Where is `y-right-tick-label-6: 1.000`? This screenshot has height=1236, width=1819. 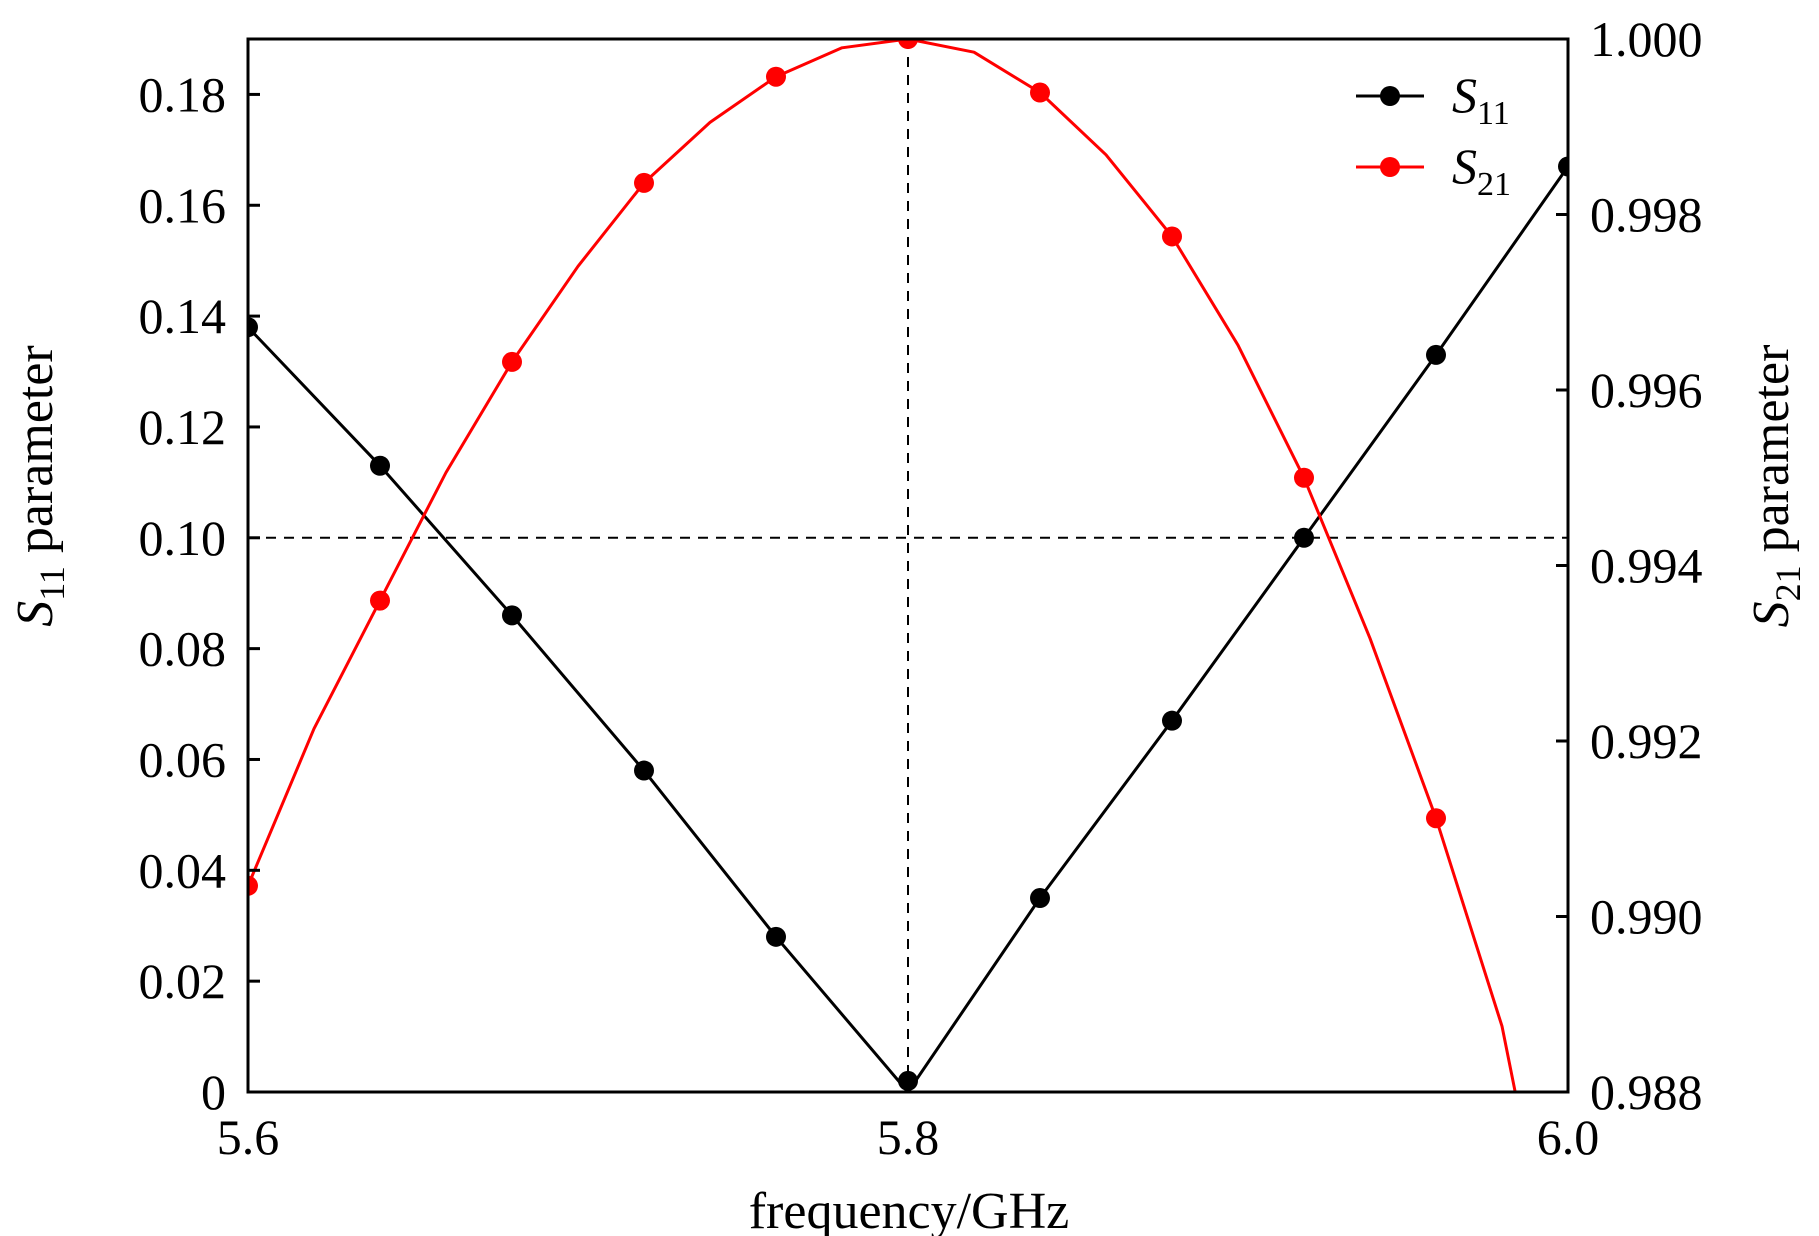
y-right-tick-label-6: 1.000 is located at coordinates (1646, 39).